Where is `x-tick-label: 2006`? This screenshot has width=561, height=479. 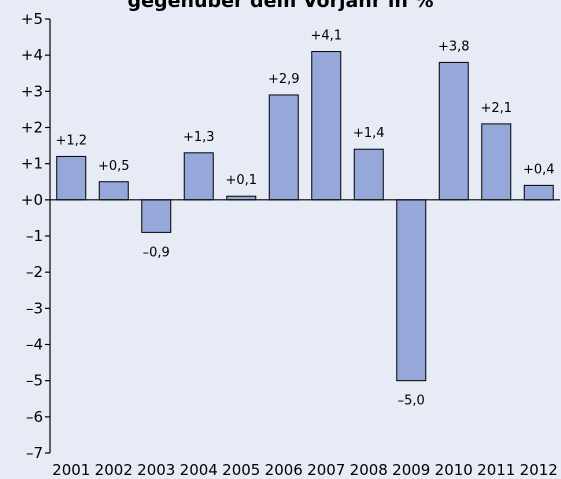 x-tick-label: 2006 is located at coordinates (284, 470).